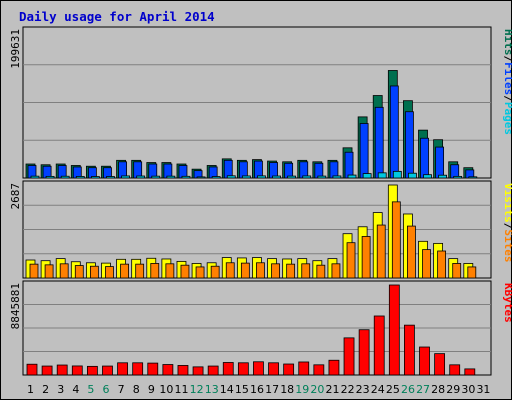 This screenshot has width=512, height=401. Describe the element at coordinates (15, 49) in the screenshot. I see `max-value-label: 199631` at that location.